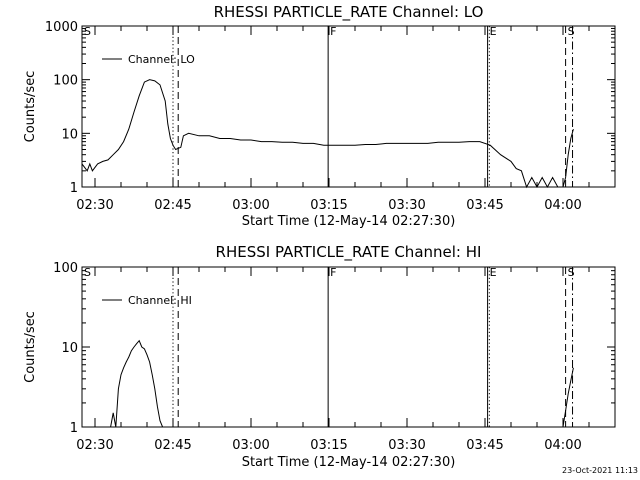 The image size is (640, 480). What do you see at coordinates (349, 12) in the screenshot?
I see `chart-title: RHESSI PARTICLE_RATE Channel: LO` at bounding box center [349, 12].